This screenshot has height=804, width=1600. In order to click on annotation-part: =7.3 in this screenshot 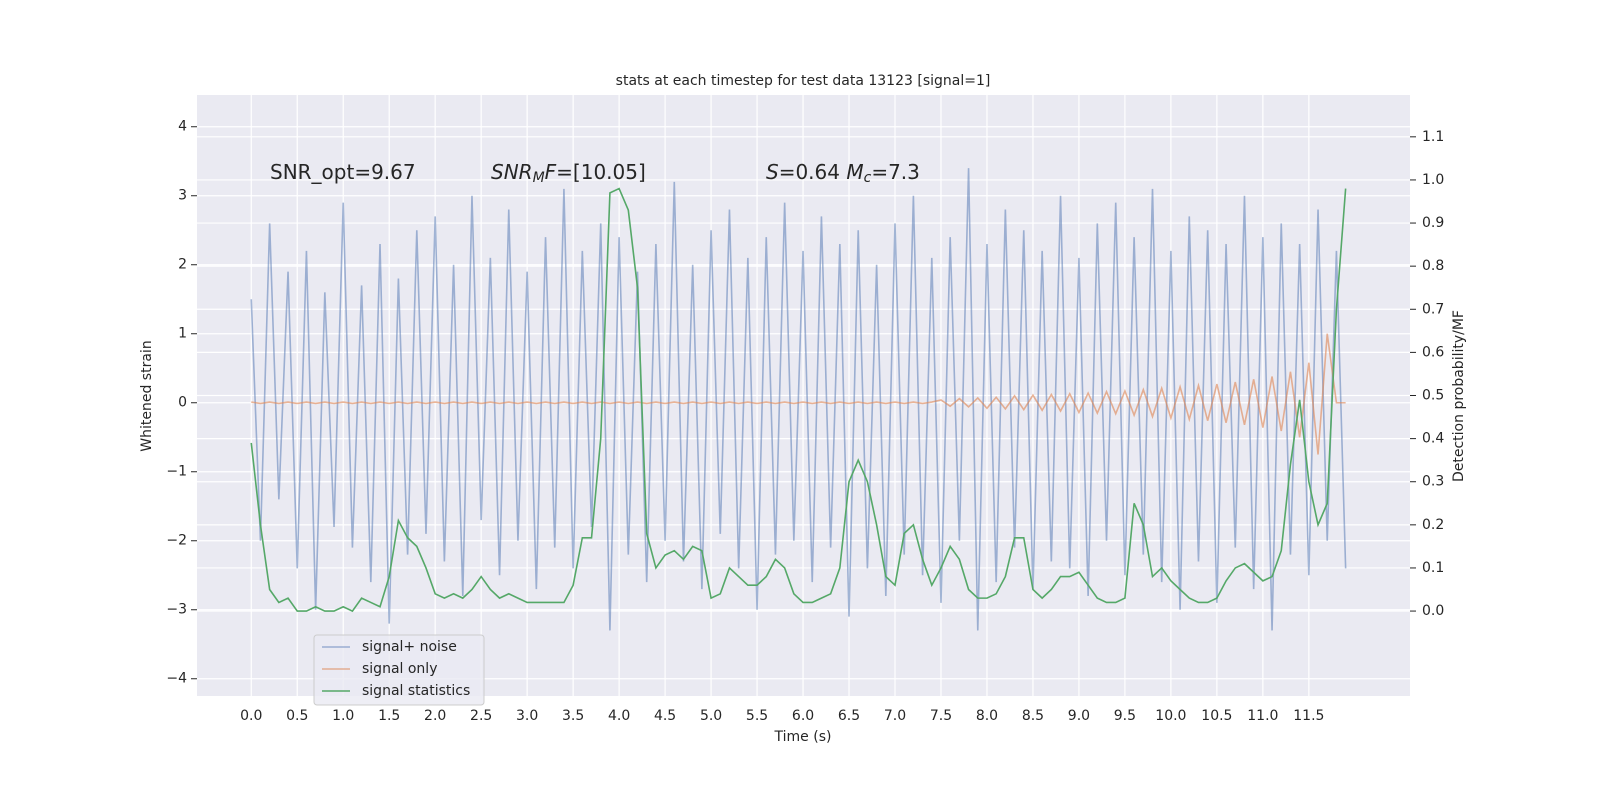, I will do `click(895, 172)`.